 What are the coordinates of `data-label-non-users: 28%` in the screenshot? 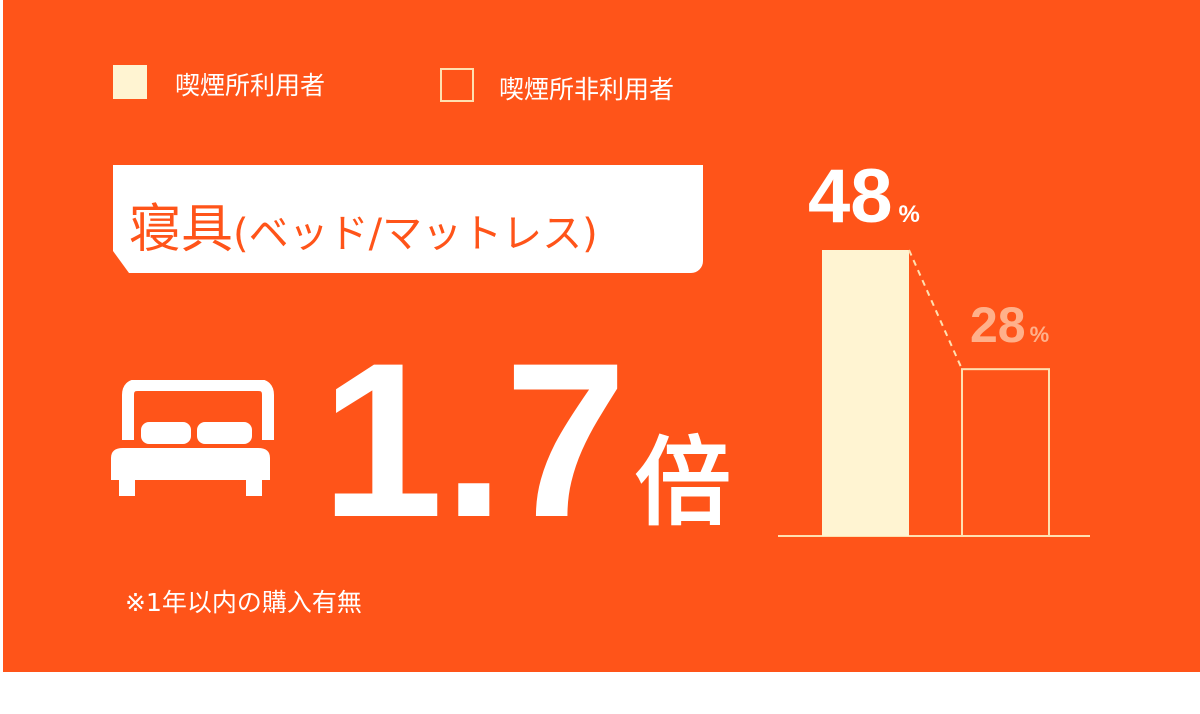 It's located at (1009, 325).